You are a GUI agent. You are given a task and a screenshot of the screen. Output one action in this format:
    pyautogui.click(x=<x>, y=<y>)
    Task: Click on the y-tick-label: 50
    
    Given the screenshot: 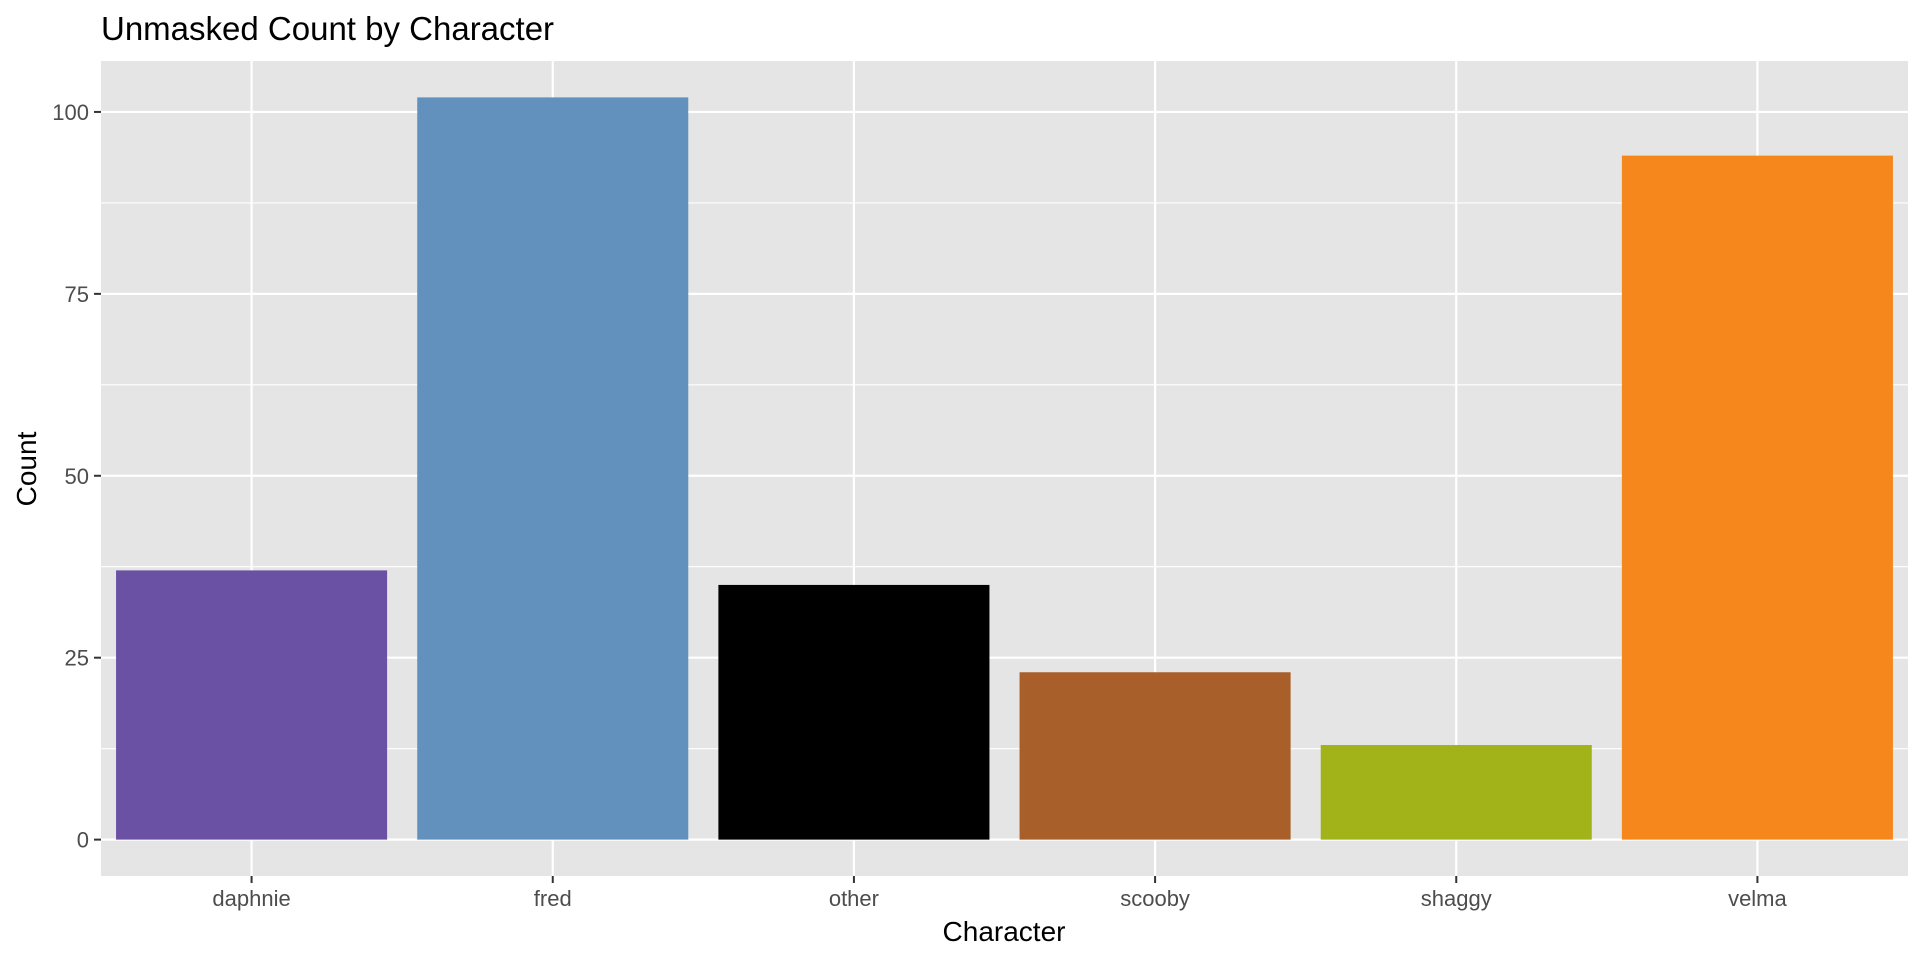 What is the action you would take?
    pyautogui.click(x=77, y=476)
    